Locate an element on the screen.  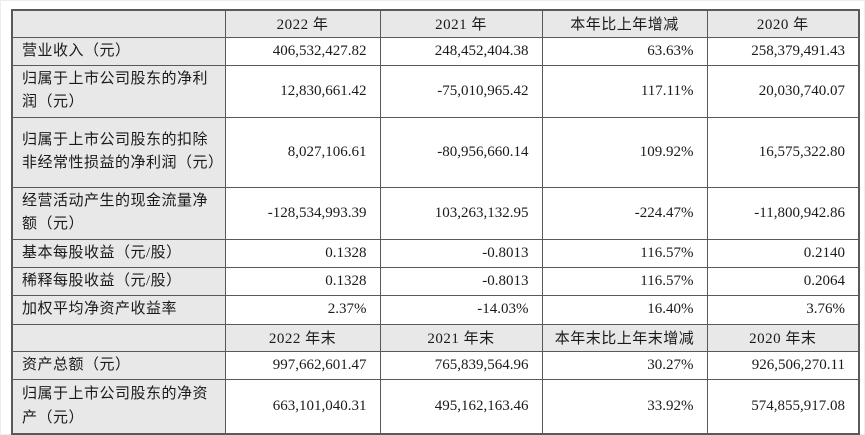
cell-2021: -75,010,965.42 is located at coordinates (461, 91).